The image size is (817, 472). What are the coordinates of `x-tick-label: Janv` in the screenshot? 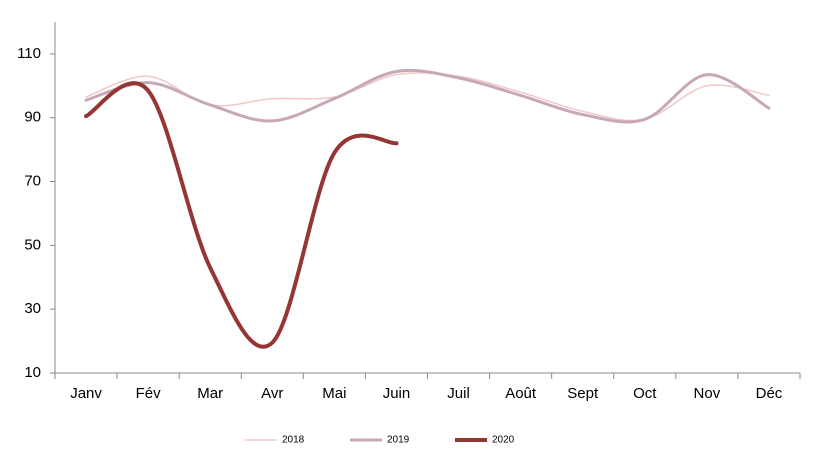 It's located at (86, 393).